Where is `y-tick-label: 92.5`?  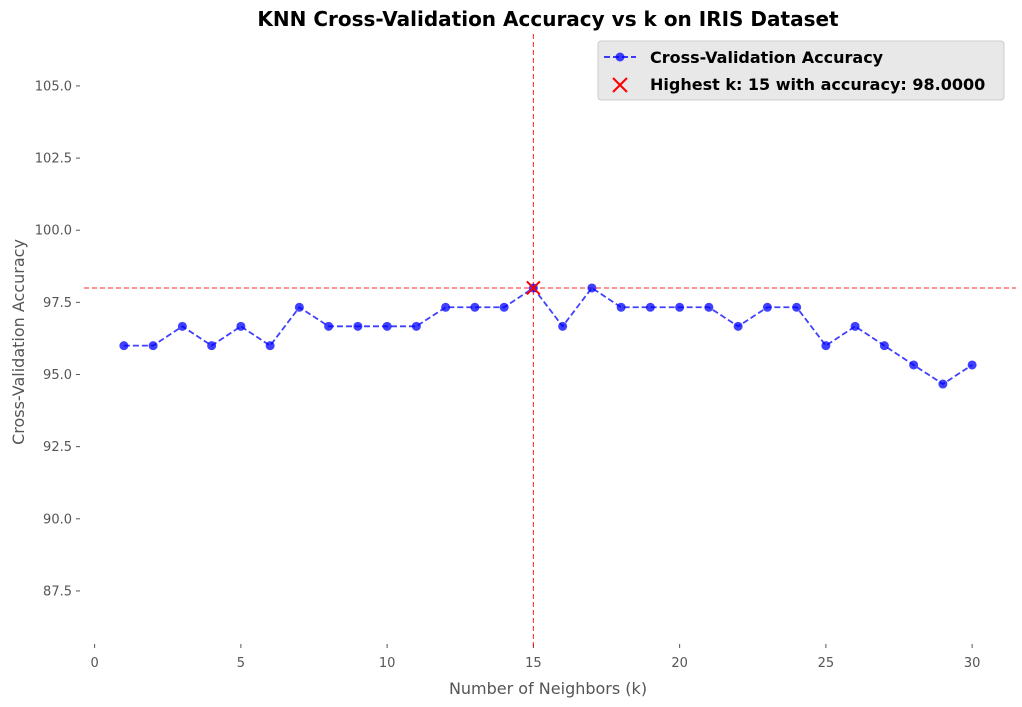
y-tick-label: 92.5 is located at coordinates (57, 447).